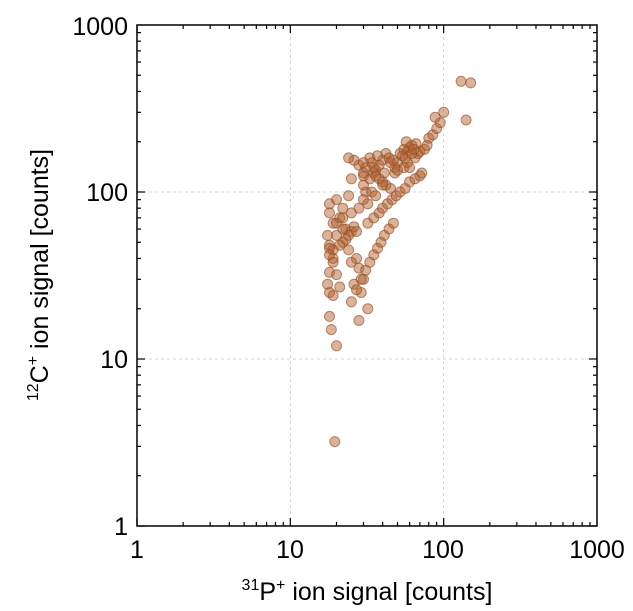 Image resolution: width=633 pixels, height=611 pixels. I want to click on y-tick-label: 100, so click(107, 193).